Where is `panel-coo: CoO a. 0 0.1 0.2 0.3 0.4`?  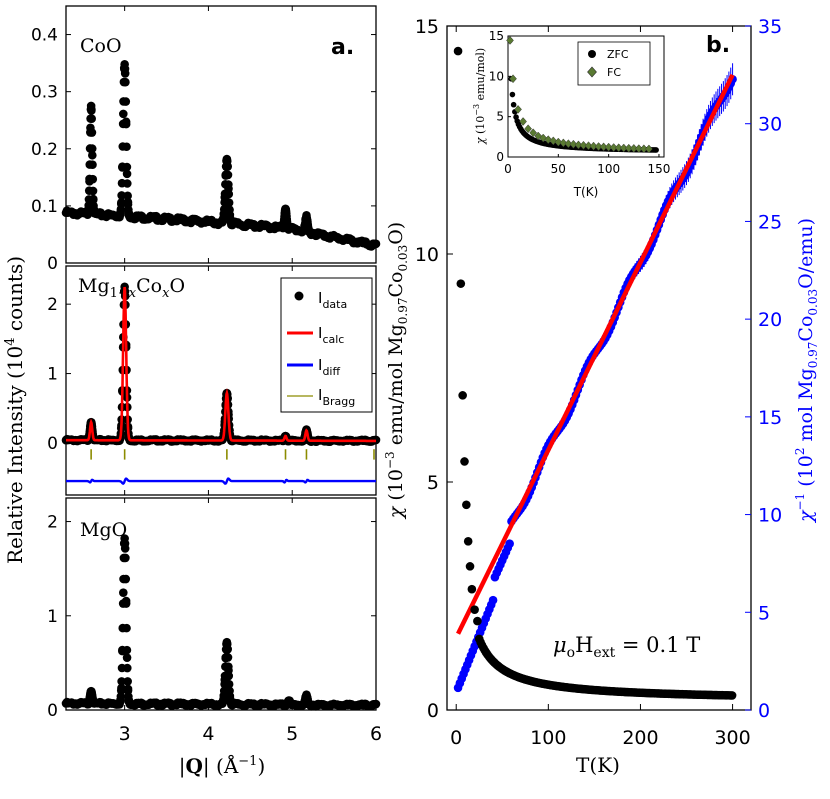 panel-coo: CoO a. 0 0.1 0.2 0.3 0.4 is located at coordinates (206, 139).